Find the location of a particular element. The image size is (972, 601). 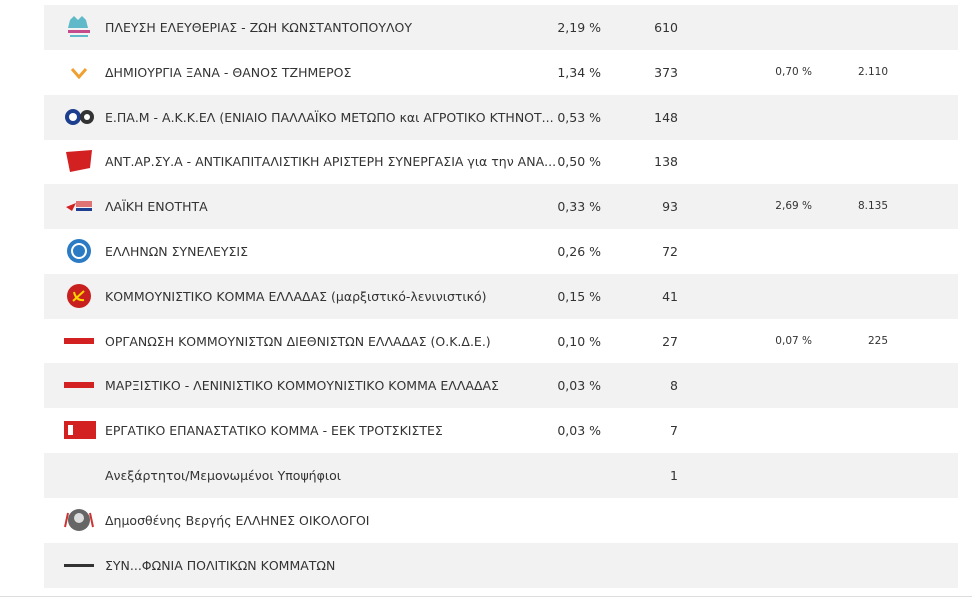

party-name: Δημοσθένης Βεργής ΕΛΛΗΝΕΣ ΟΙΚΟΛΟΓΟΙ is located at coordinates (237, 520).